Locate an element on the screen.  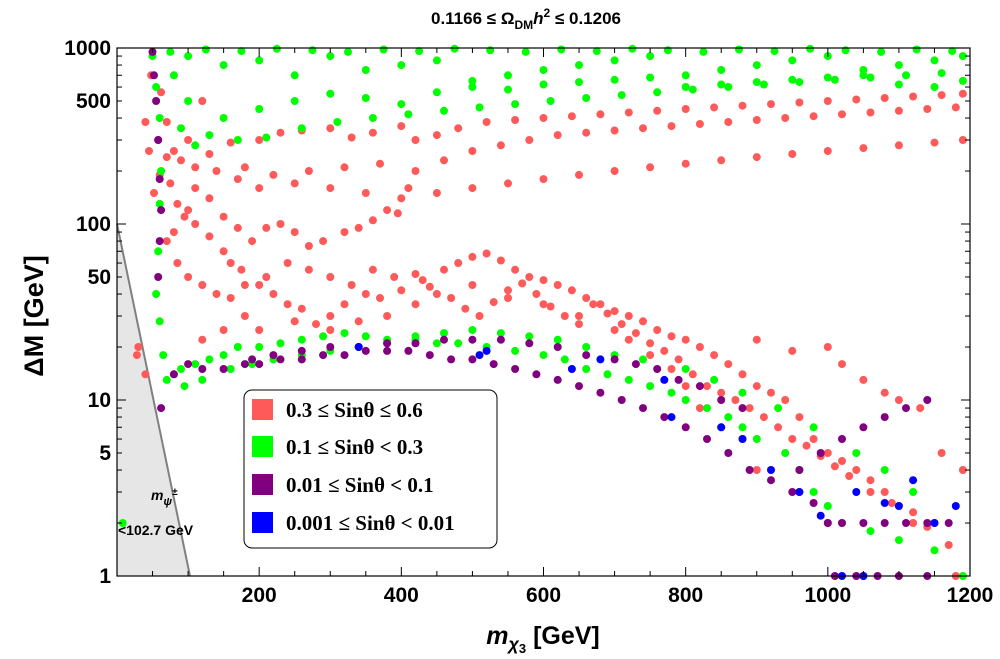
y-tick-label: 1 is located at coordinates (105, 576).